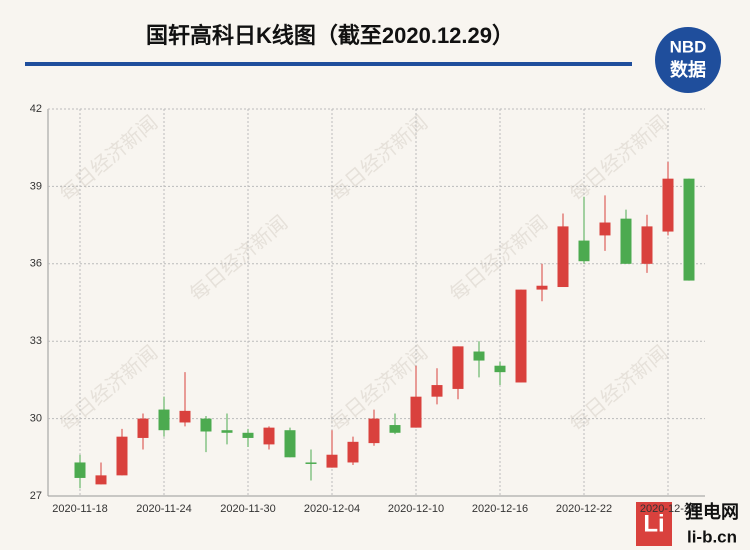  Describe the element at coordinates (36, 264) in the screenshot. I see `y-tick-label: 36` at that location.